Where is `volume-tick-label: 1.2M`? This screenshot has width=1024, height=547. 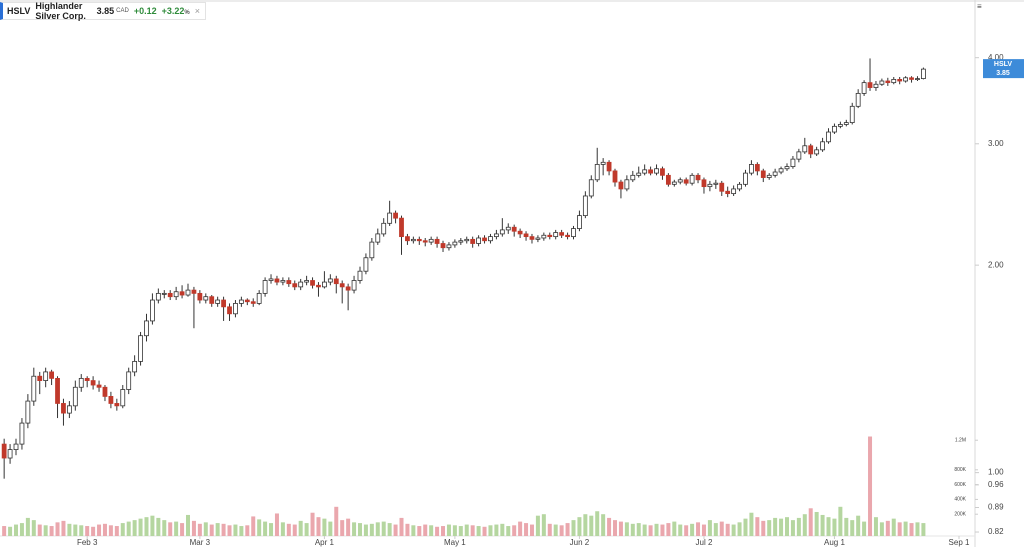
volume-tick-label: 1.2M is located at coordinates (960, 441).